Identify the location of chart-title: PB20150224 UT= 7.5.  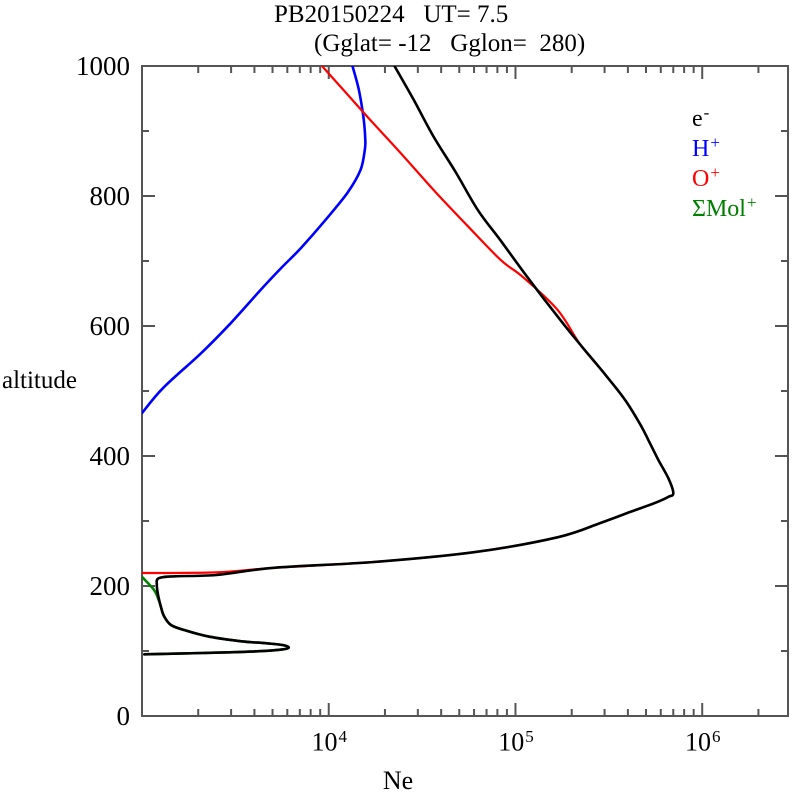
(391, 14).